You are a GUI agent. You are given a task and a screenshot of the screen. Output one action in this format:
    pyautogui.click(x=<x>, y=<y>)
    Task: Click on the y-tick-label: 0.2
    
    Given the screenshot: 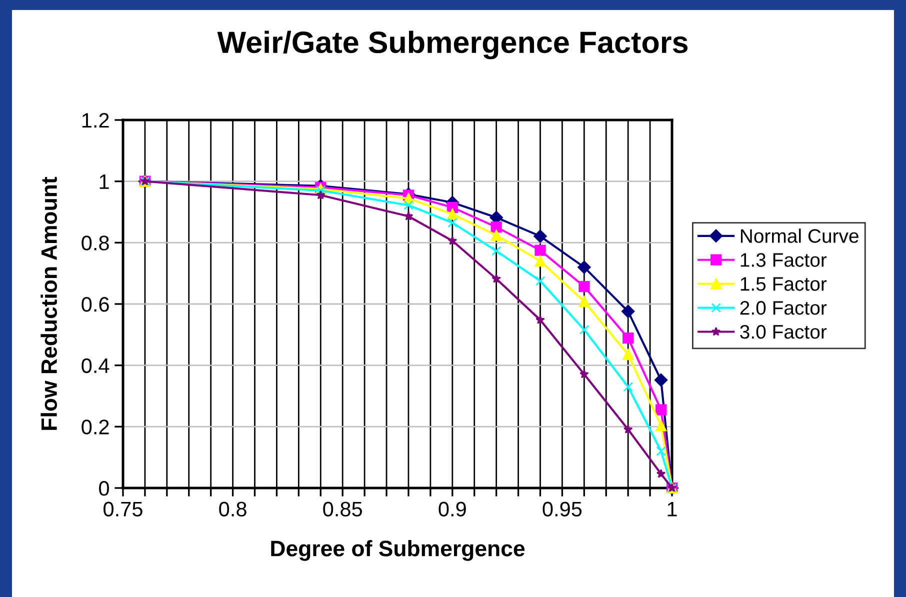 What is the action you would take?
    pyautogui.click(x=95, y=427)
    